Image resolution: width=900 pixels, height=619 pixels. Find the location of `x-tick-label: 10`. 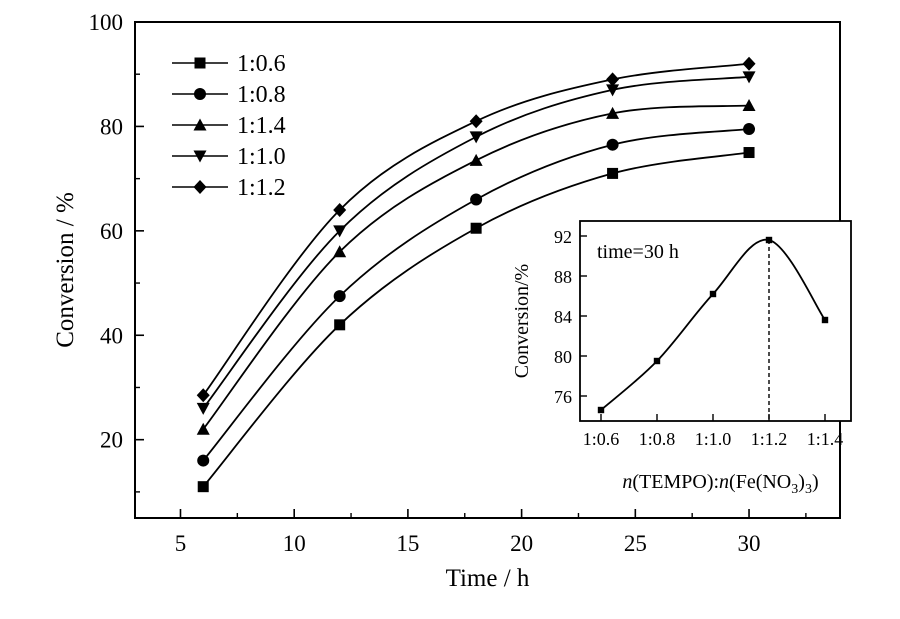

x-tick-label: 10 is located at coordinates (294, 543).